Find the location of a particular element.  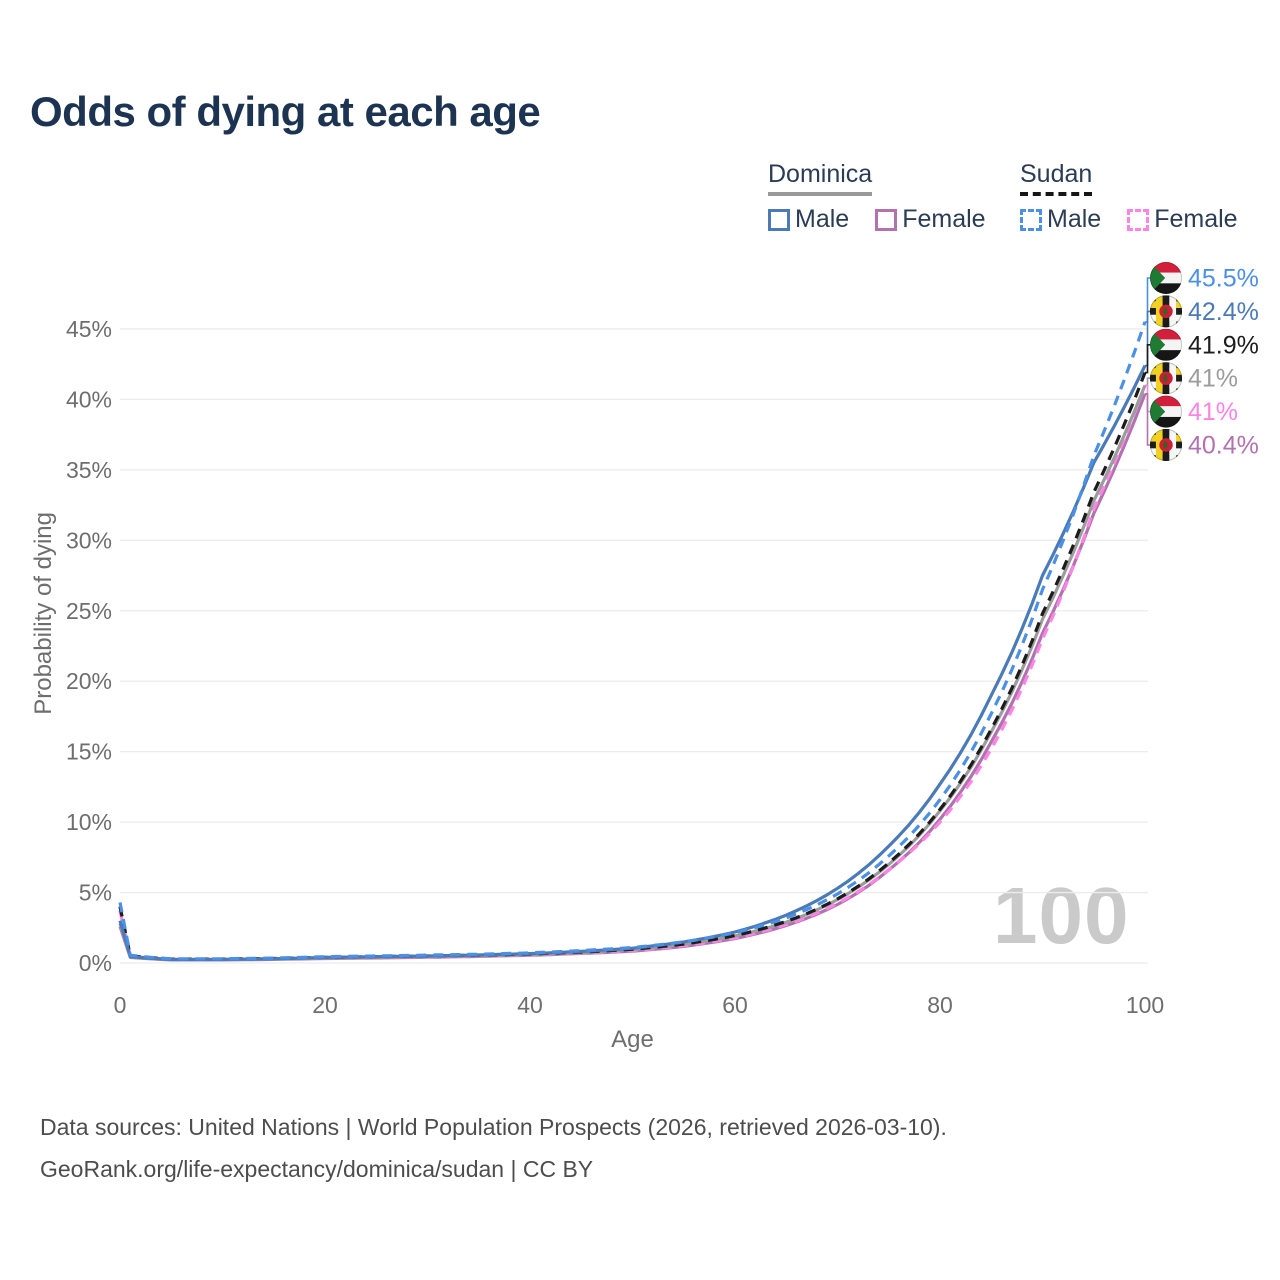

hovered-age-watermark: 100 is located at coordinates (1061, 915).